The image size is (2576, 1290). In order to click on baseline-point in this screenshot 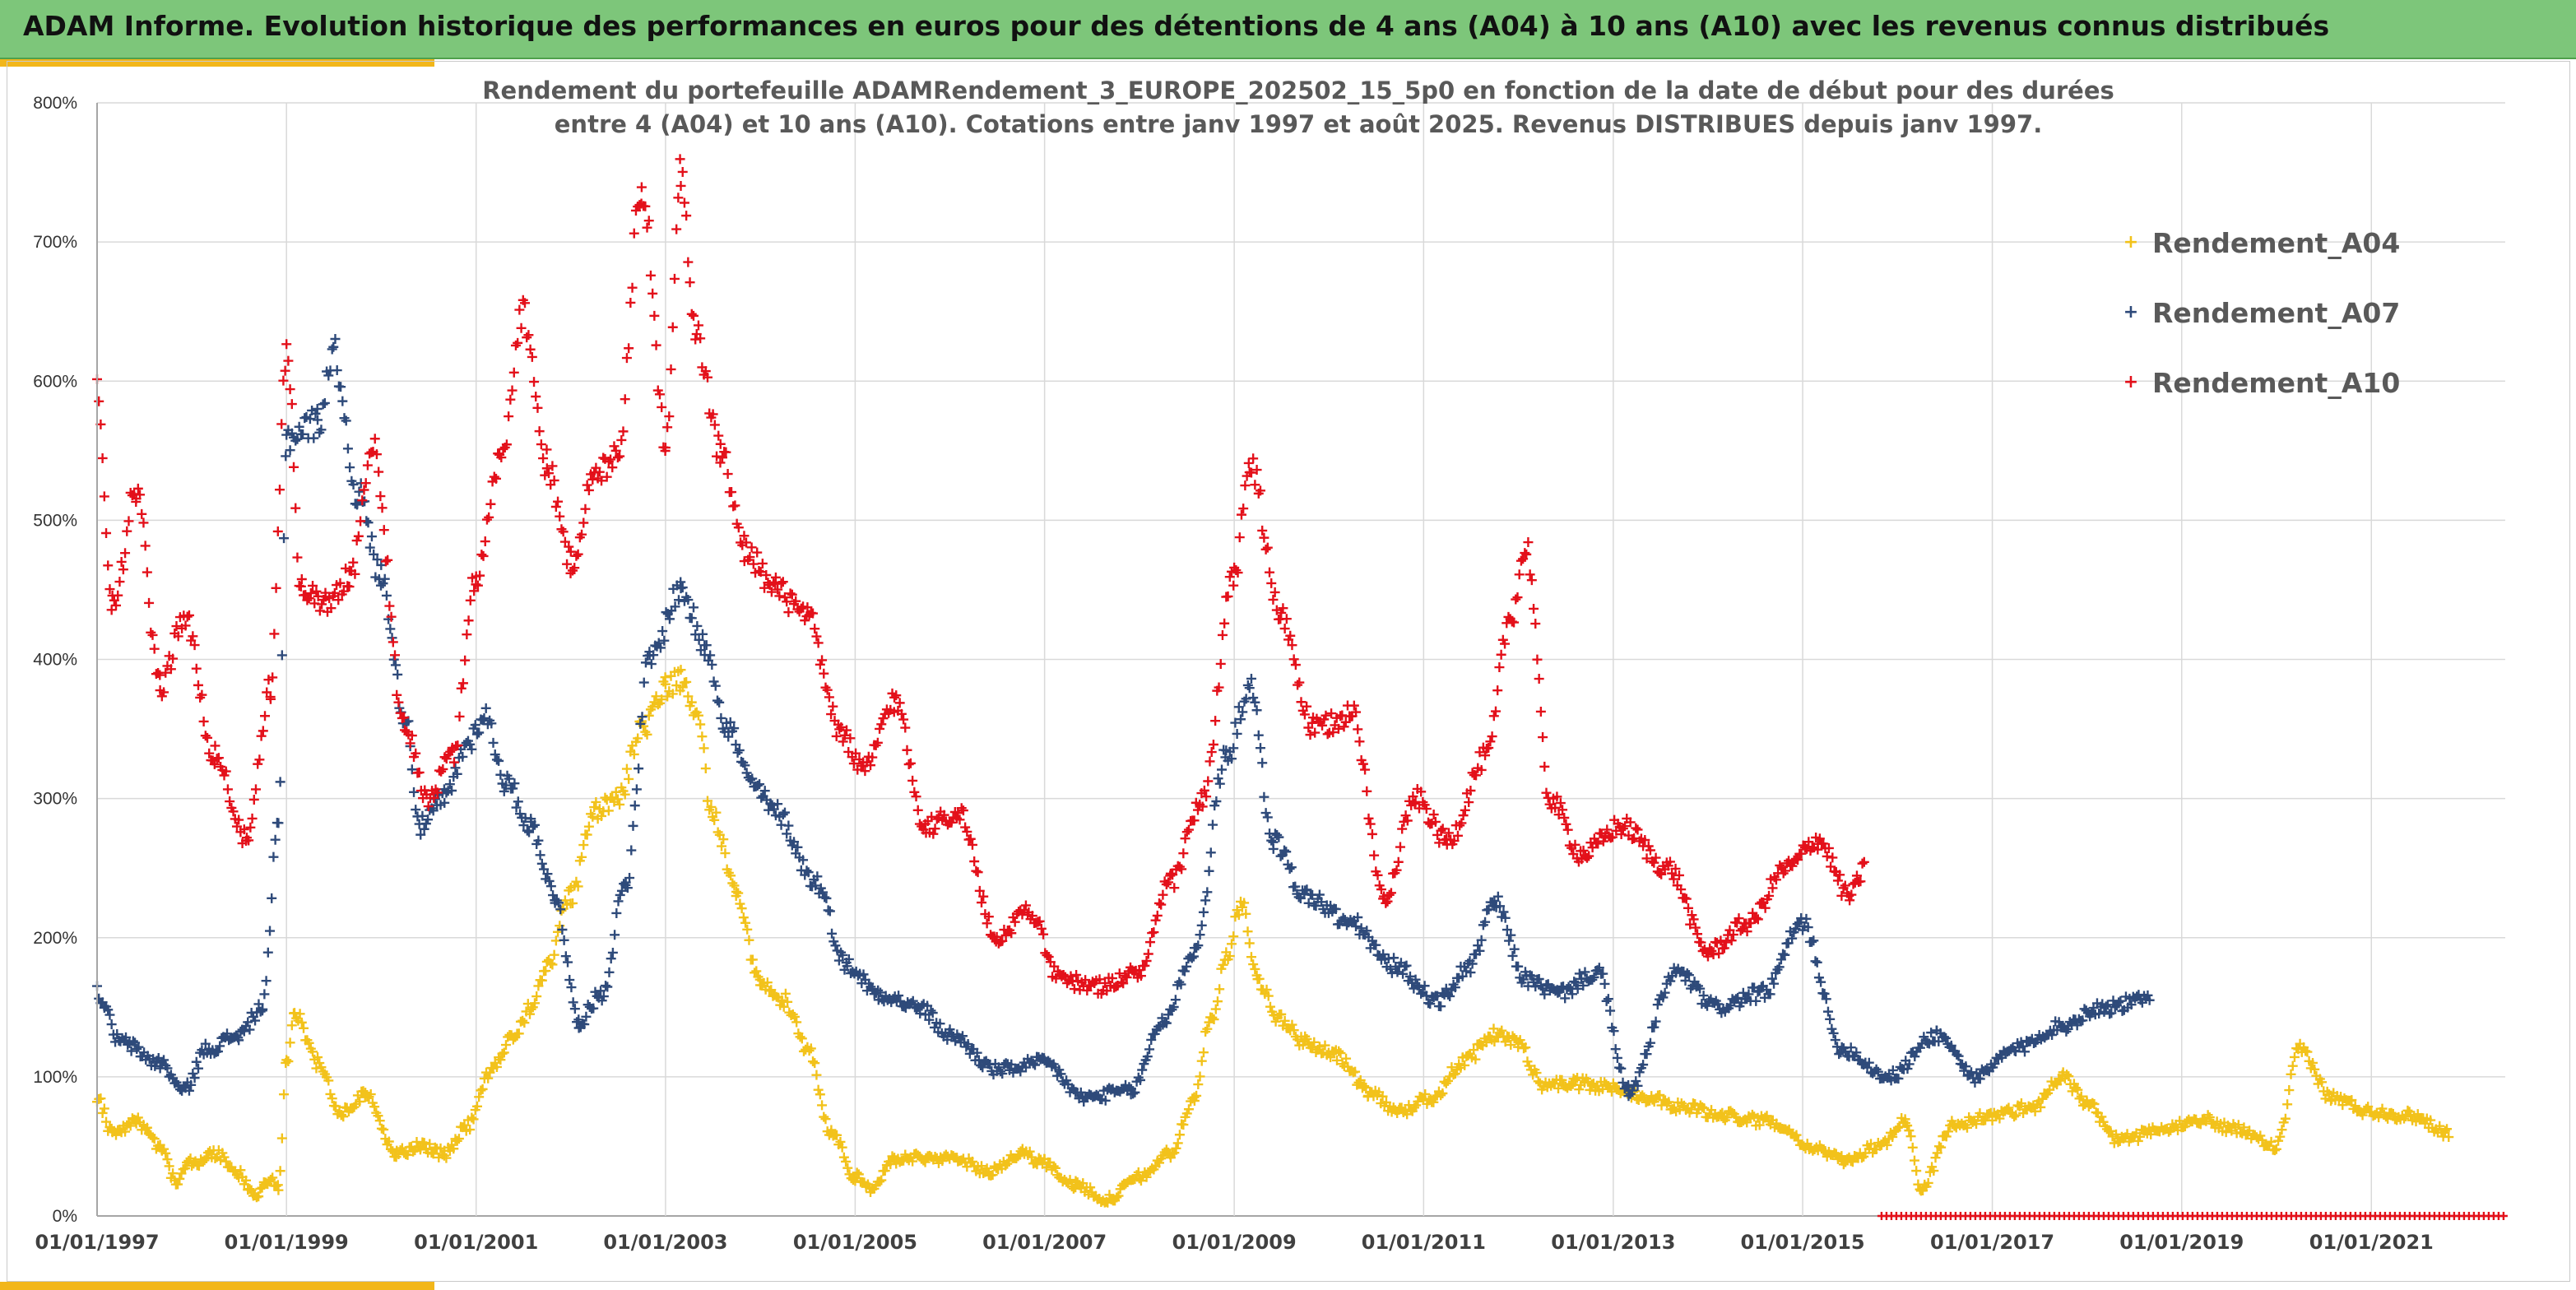, I will do `click(2503, 1216)`.